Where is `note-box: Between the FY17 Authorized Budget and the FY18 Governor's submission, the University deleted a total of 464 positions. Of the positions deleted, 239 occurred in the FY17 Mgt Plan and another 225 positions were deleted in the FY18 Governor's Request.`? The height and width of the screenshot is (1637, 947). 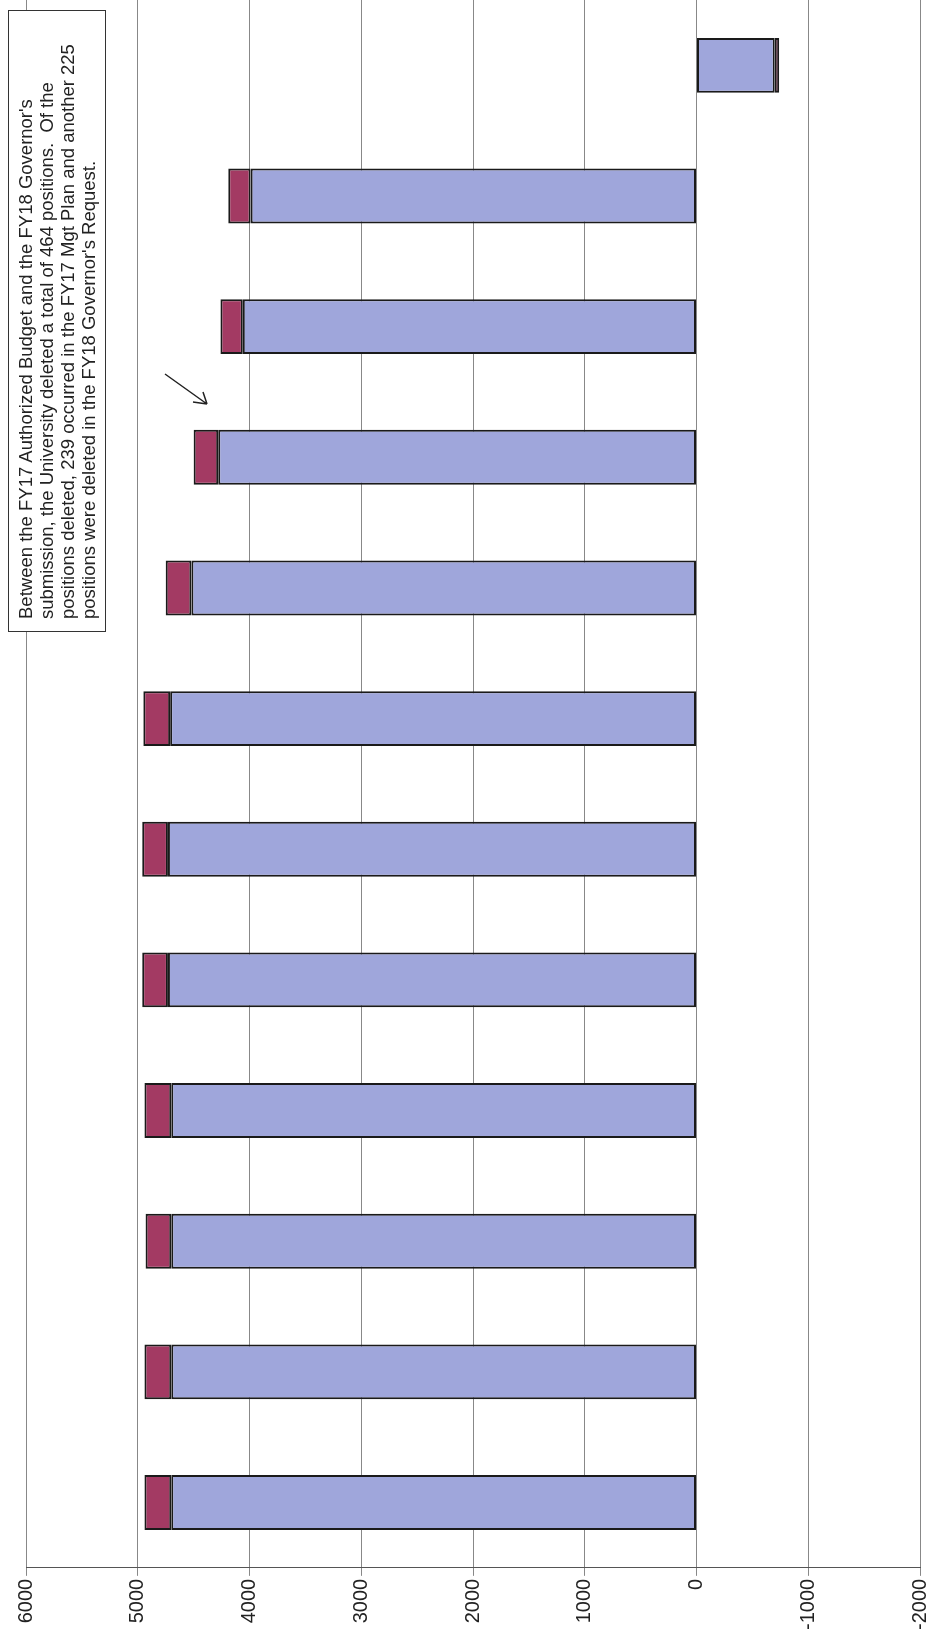
note-box: Between the FY17 Authorized Budget and the FY18 Governor's submission, the University deleted a total of 464 positions. Of the positions deleted, 239 occurred in the FY17 Mgt Plan and another 225 positions were deleted in the FY18 Governor's Request. is located at coordinates (57, 321).